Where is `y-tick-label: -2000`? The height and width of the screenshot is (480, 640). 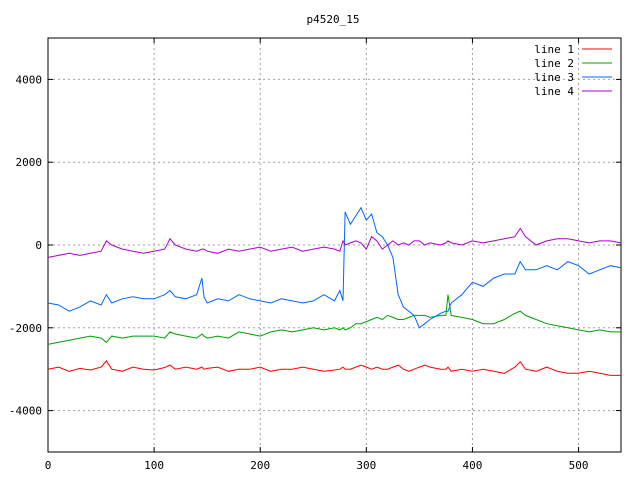
y-tick-label: -2000 is located at coordinates (25, 328).